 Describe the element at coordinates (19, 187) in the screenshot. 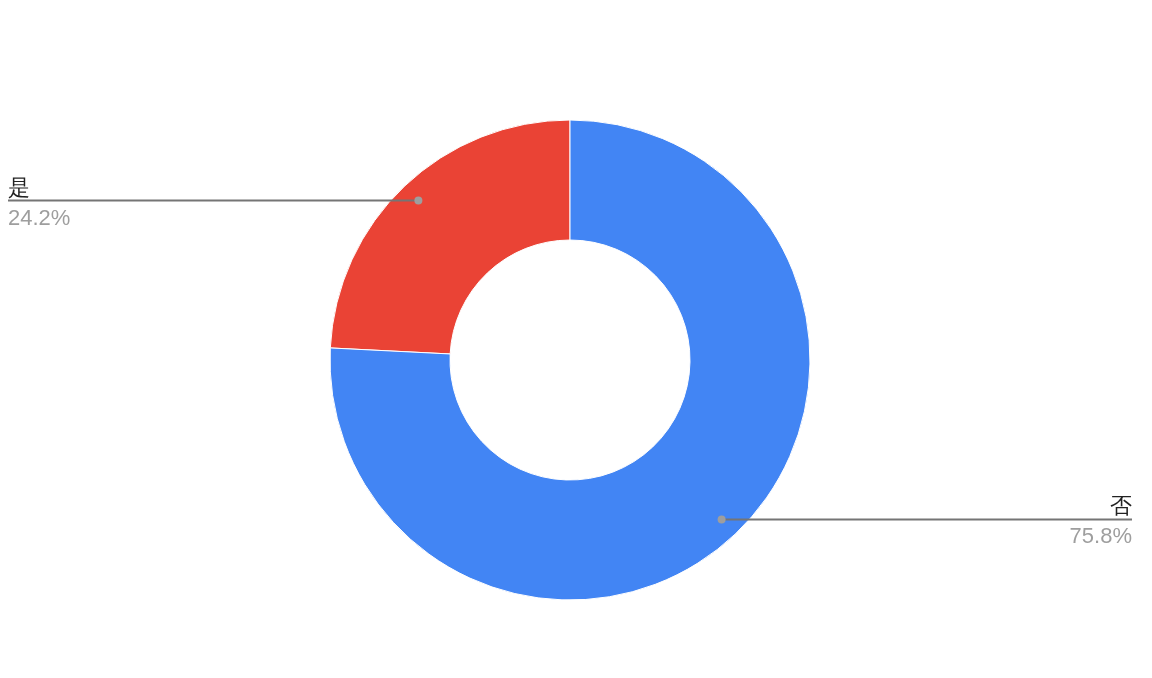

I see `slice-label: 是` at that location.